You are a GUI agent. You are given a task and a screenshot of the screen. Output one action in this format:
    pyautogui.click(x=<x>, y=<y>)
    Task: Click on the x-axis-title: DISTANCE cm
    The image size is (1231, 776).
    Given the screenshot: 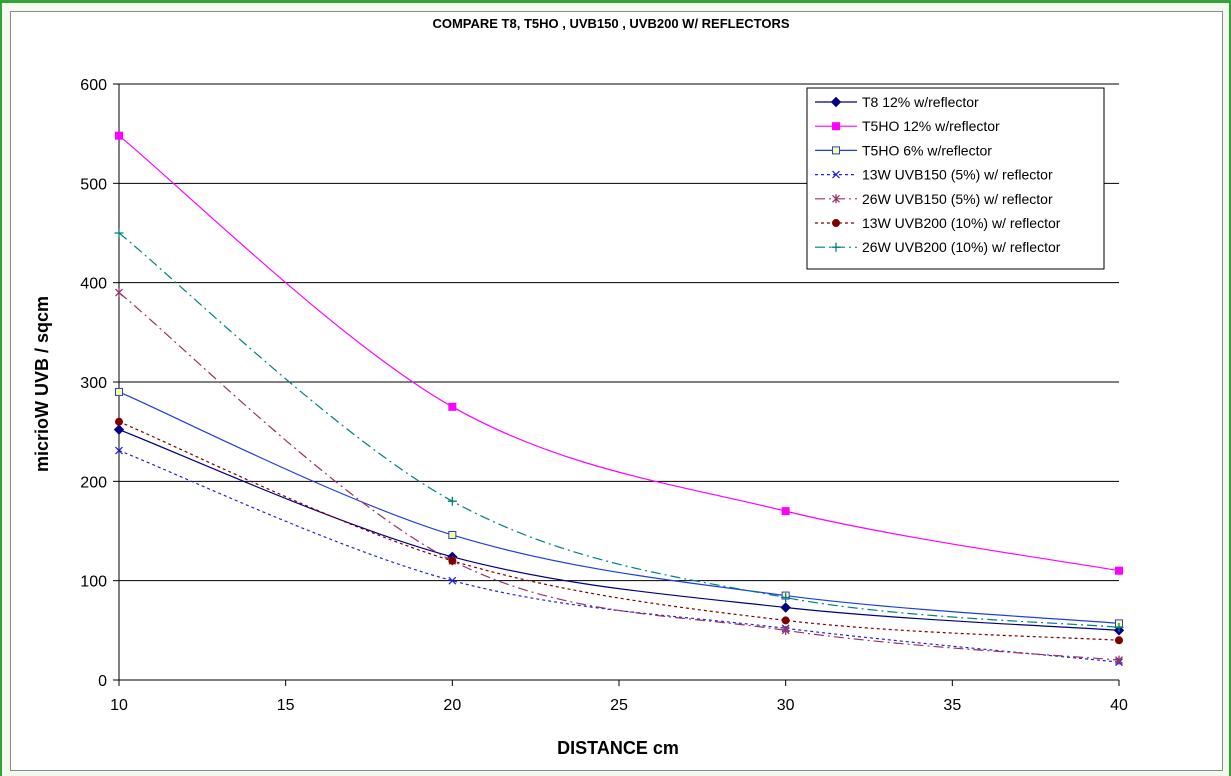 What is the action you would take?
    pyautogui.click(x=618, y=748)
    